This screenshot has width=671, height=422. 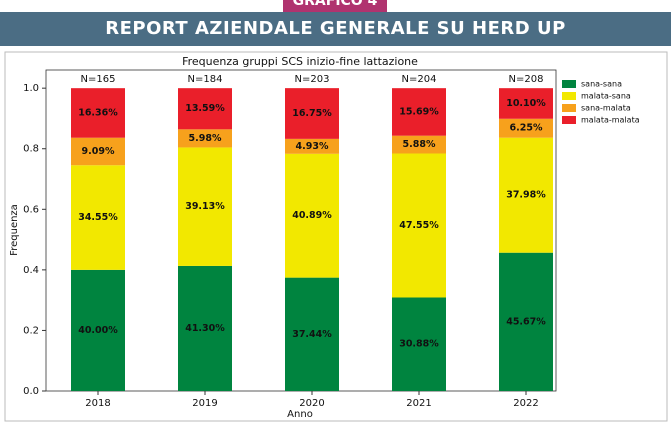 I want to click on value-label: 37.98%, so click(x=526, y=195).